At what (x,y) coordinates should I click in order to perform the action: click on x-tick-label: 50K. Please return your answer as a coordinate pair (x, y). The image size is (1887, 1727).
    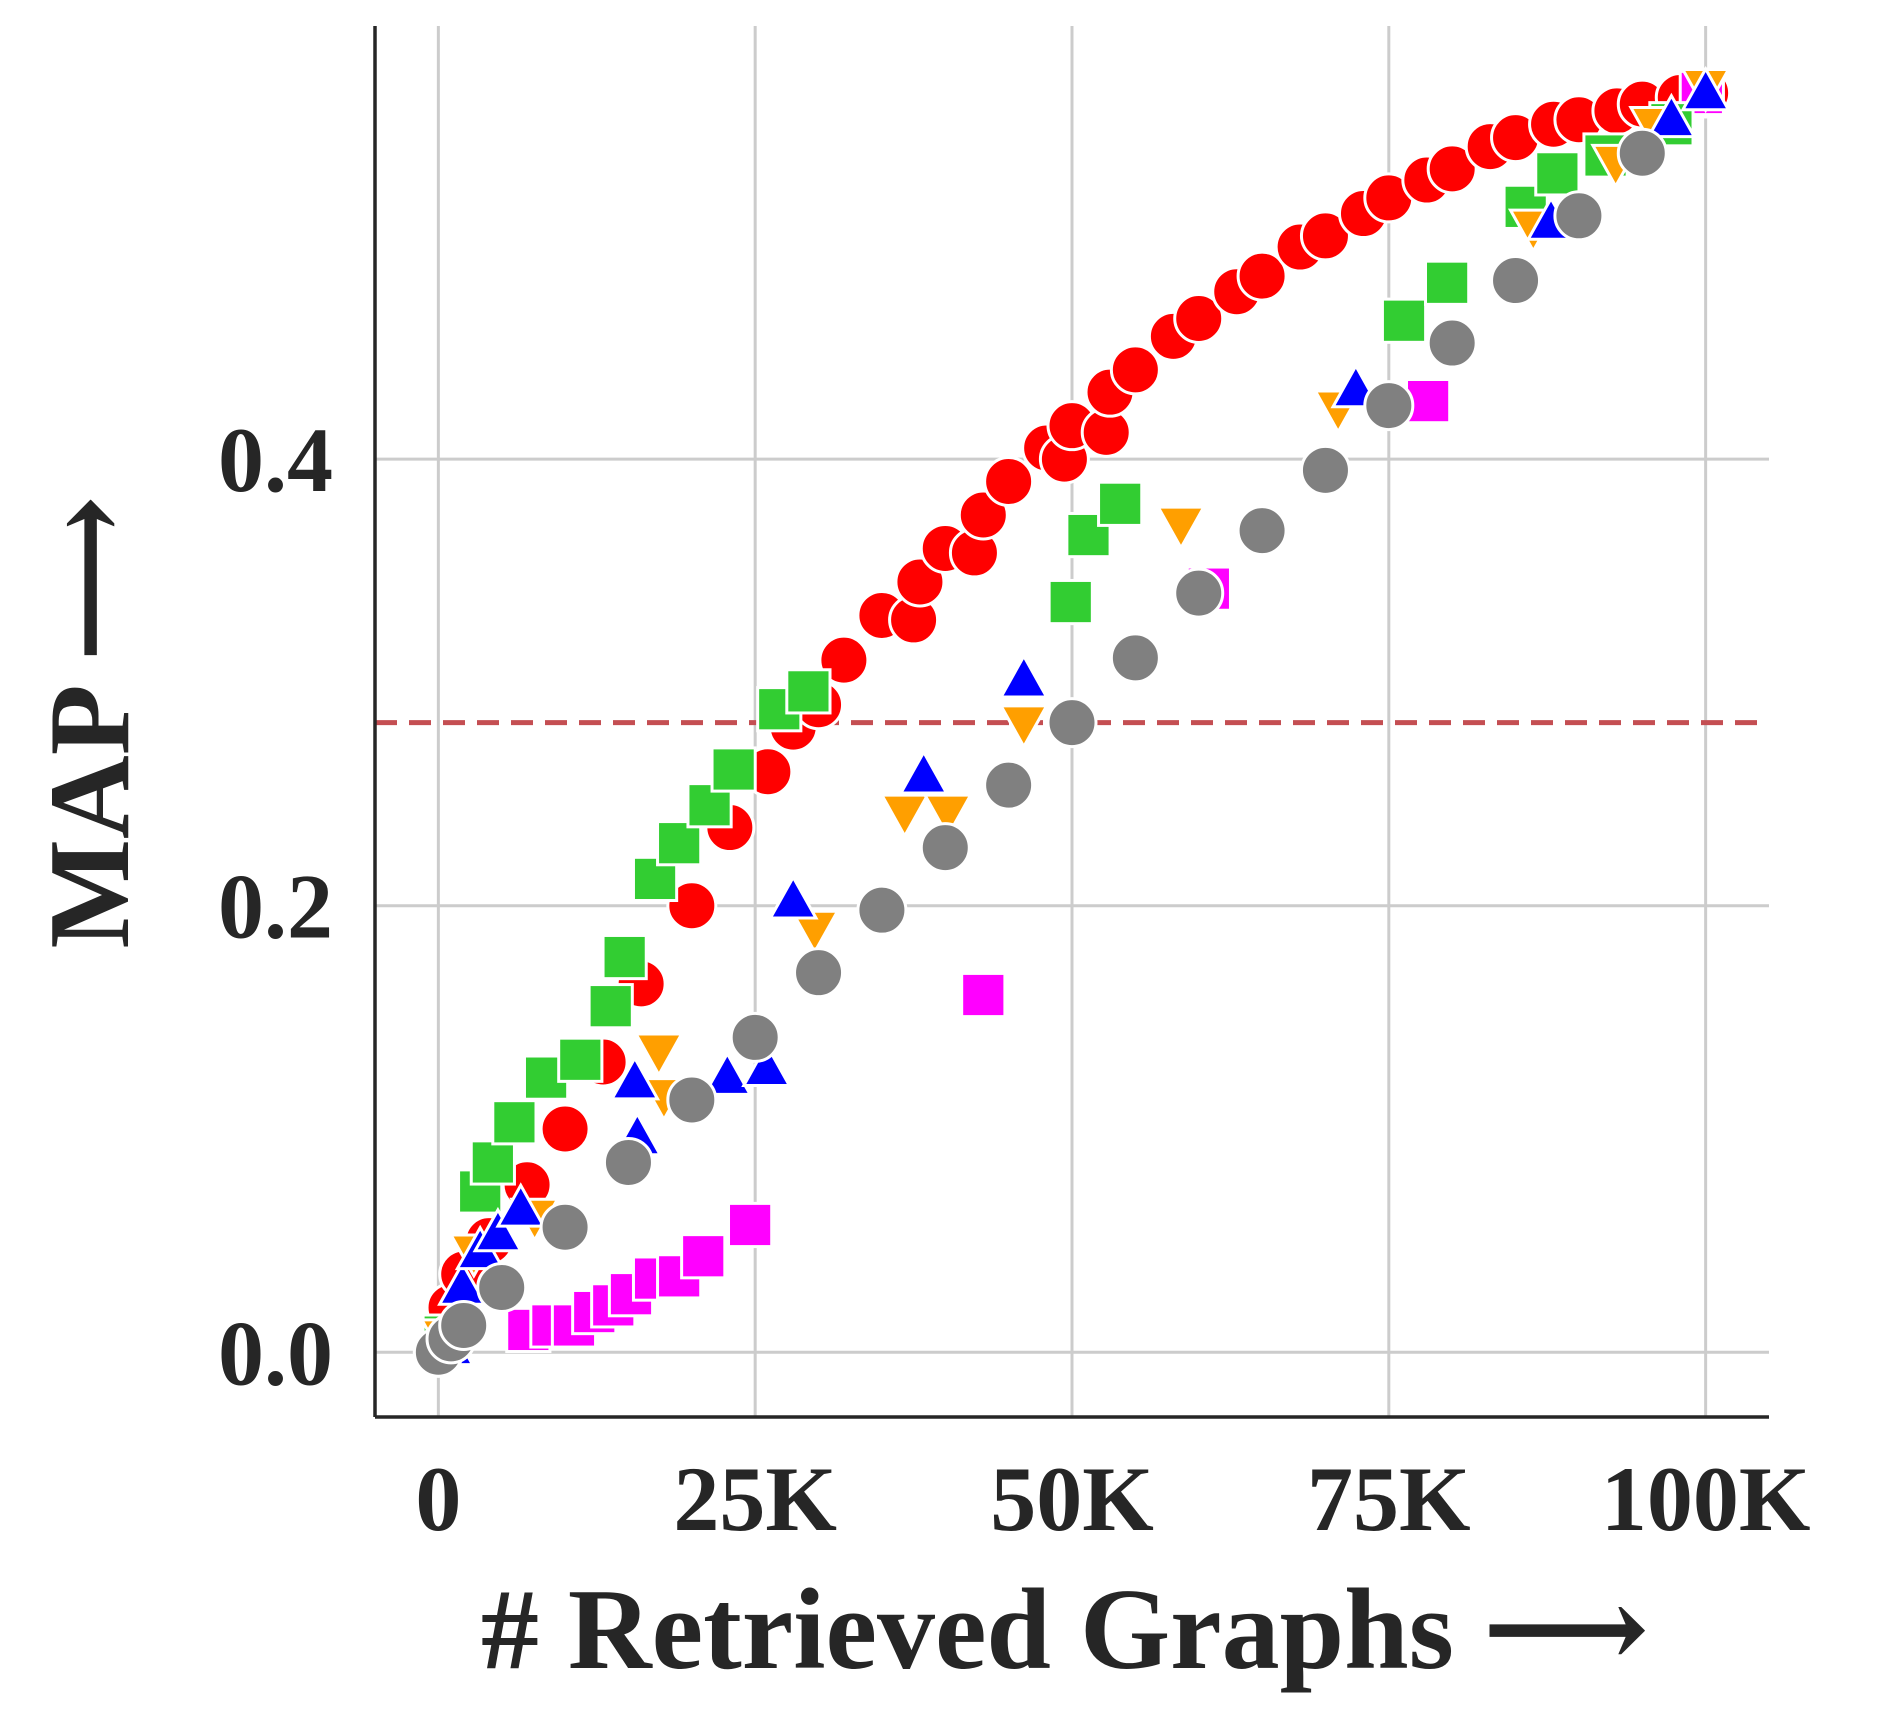
    Looking at the image, I should click on (1072, 1499).